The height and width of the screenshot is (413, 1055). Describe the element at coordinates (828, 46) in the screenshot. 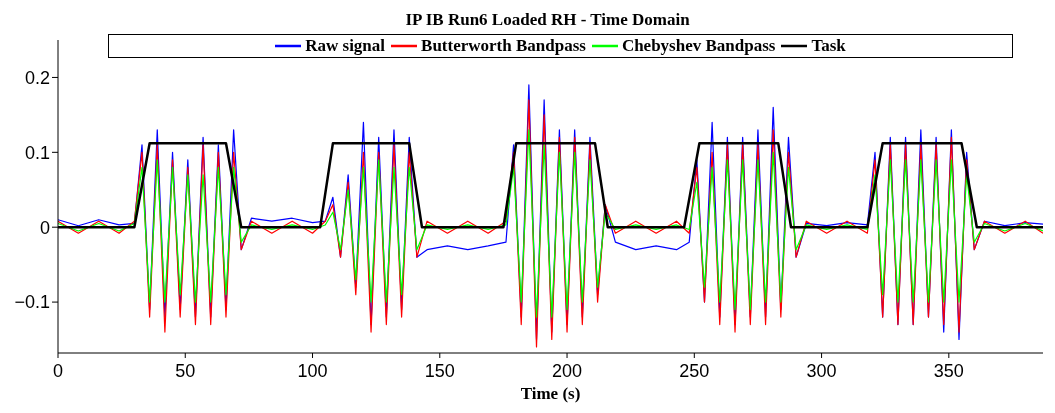

I see `legend-label: Task` at that location.